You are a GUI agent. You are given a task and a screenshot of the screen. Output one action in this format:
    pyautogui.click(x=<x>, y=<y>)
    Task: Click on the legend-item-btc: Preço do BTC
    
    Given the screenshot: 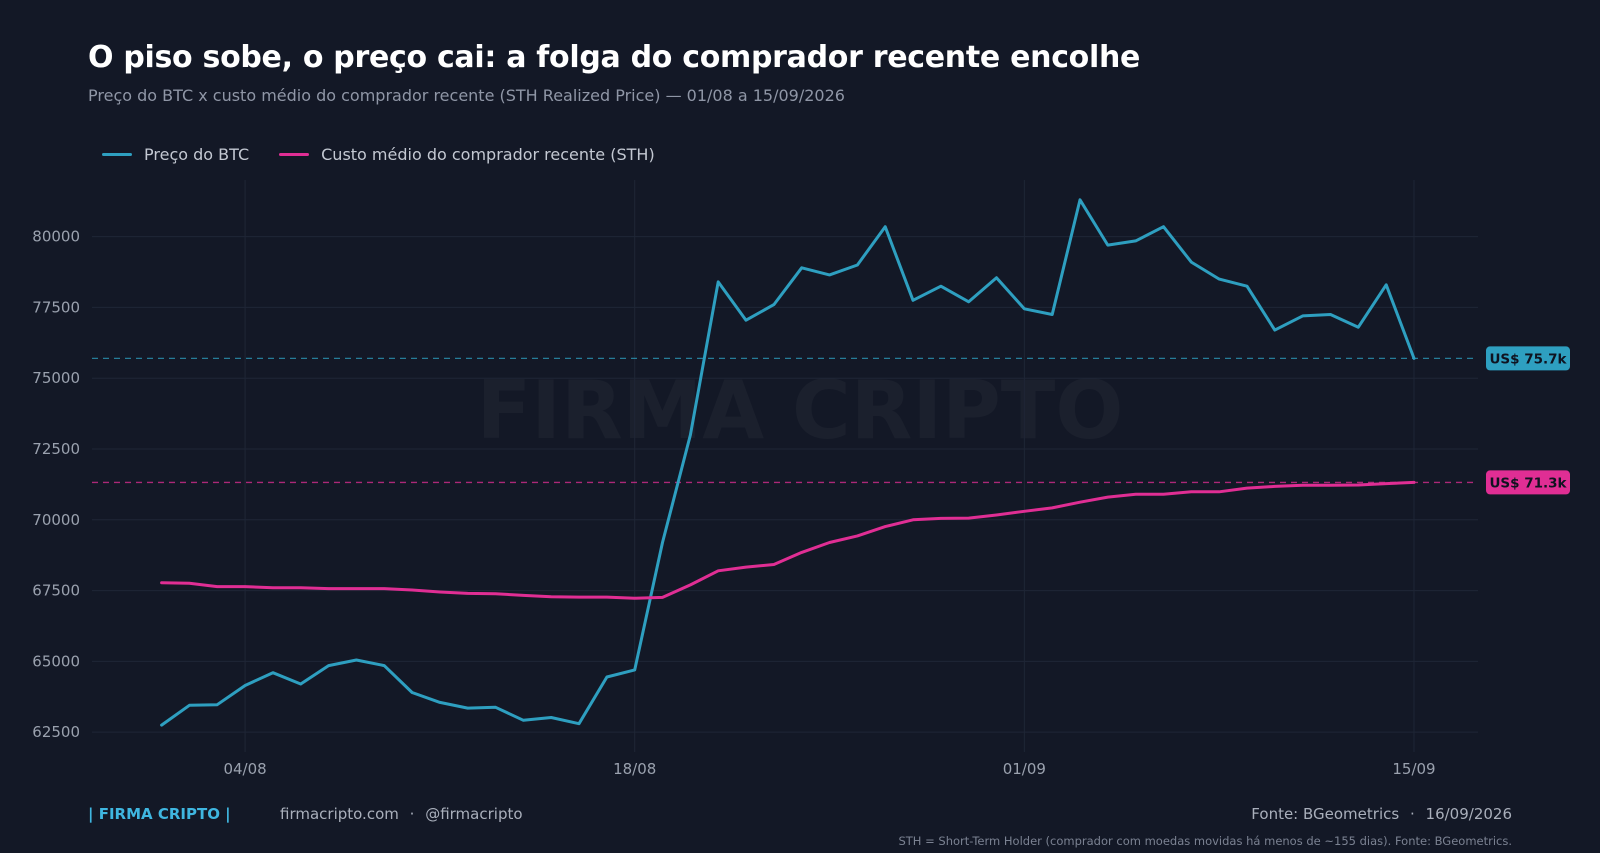 What is the action you would take?
    pyautogui.click(x=175, y=154)
    